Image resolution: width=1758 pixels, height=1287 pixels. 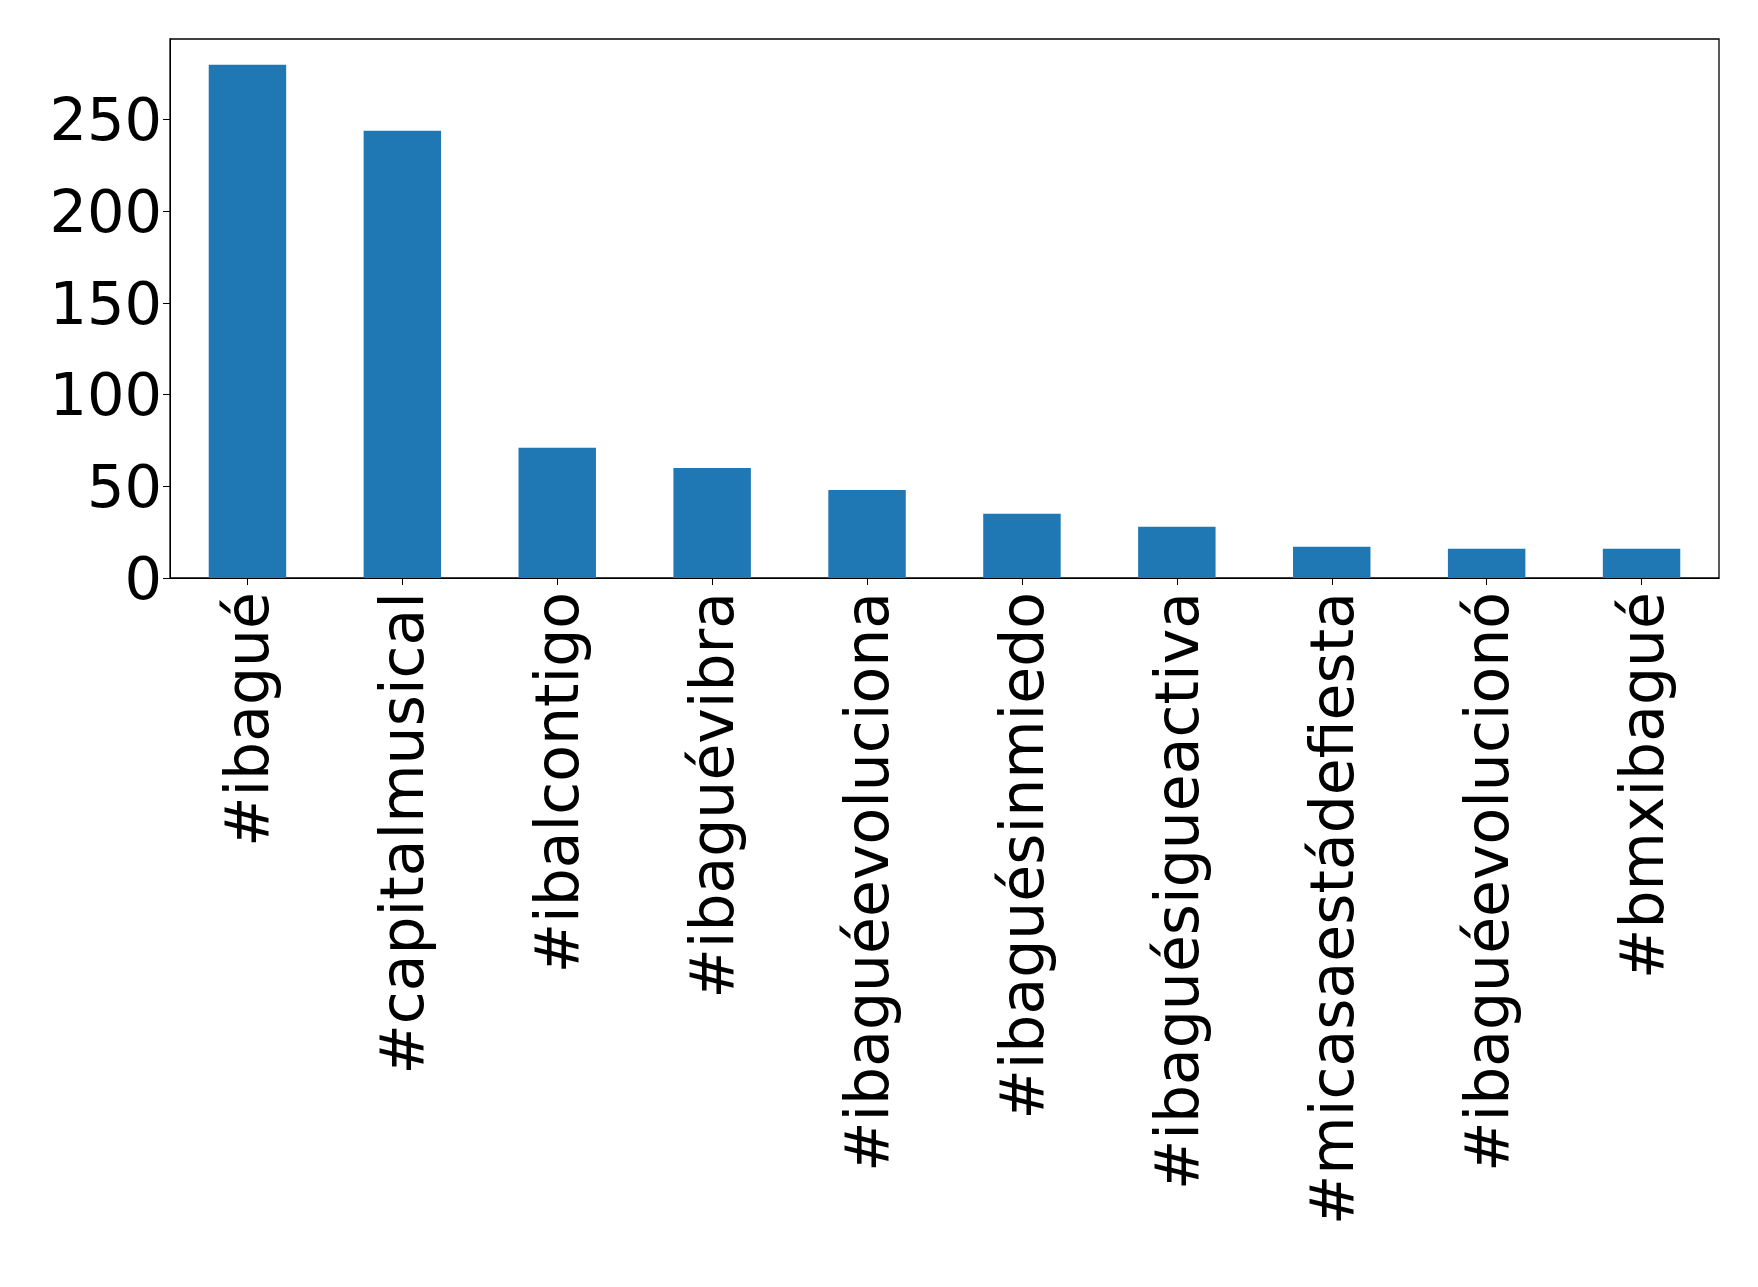 What do you see at coordinates (1486, 882) in the screenshot?
I see `x-tick-label: #ibaguéevolucionó` at bounding box center [1486, 882].